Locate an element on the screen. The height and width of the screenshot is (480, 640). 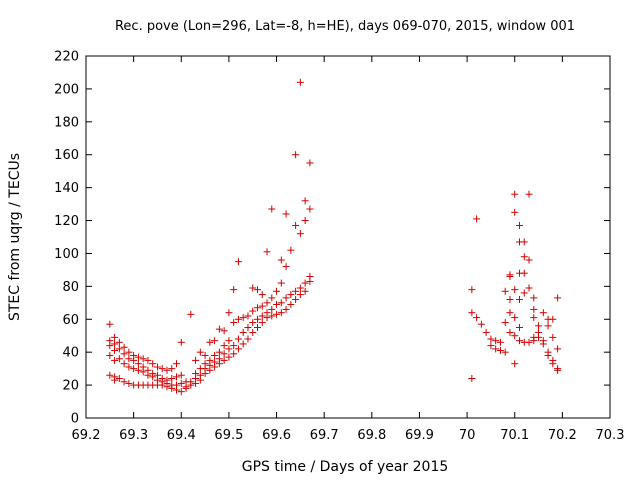
y-tick-label: 20 is located at coordinates (70, 386).